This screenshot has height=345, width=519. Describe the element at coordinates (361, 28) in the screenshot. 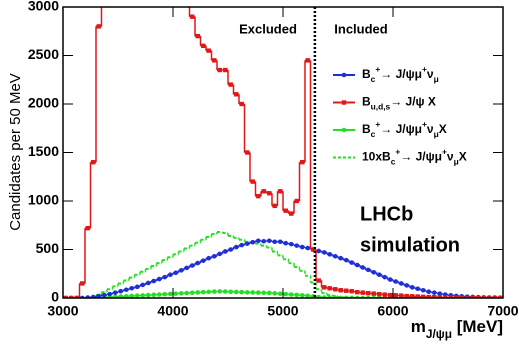

I see `annotation: Included` at that location.